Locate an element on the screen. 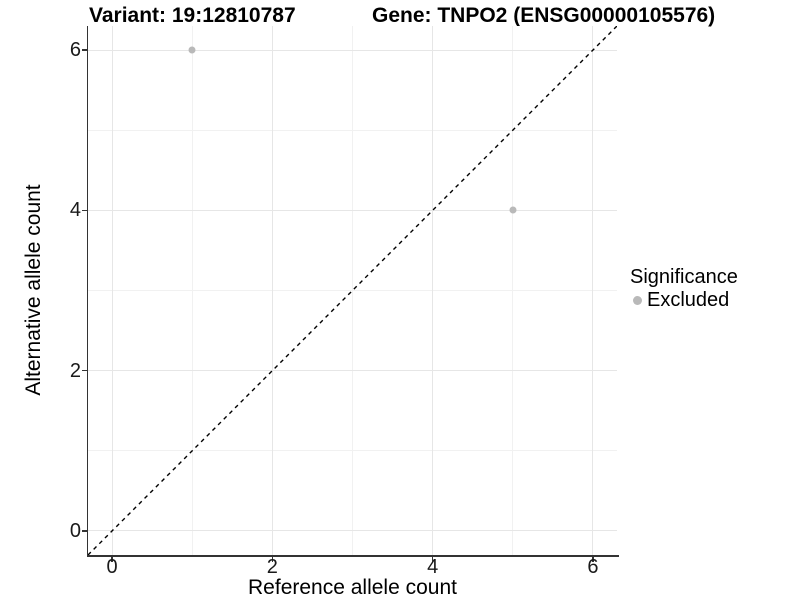 This screenshot has width=800, height=600. legend-item: Excluded is located at coordinates (685, 300).